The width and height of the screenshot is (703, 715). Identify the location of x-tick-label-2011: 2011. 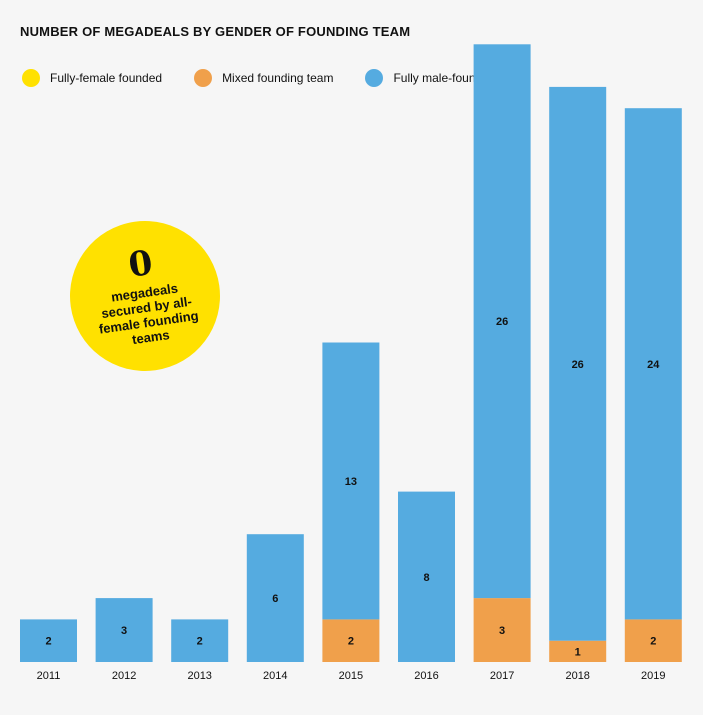
(49, 676).